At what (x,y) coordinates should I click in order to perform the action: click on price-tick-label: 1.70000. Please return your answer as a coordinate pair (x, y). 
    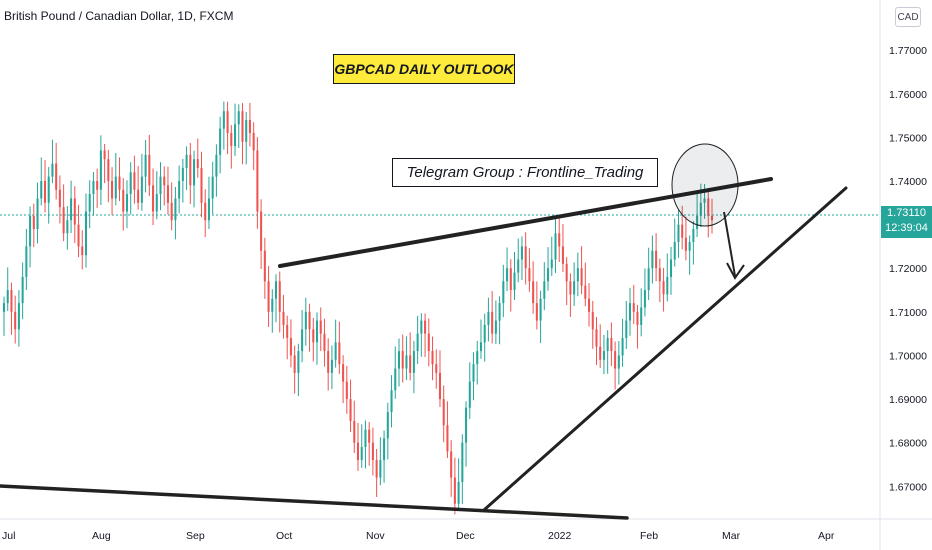
    Looking at the image, I should click on (908, 356).